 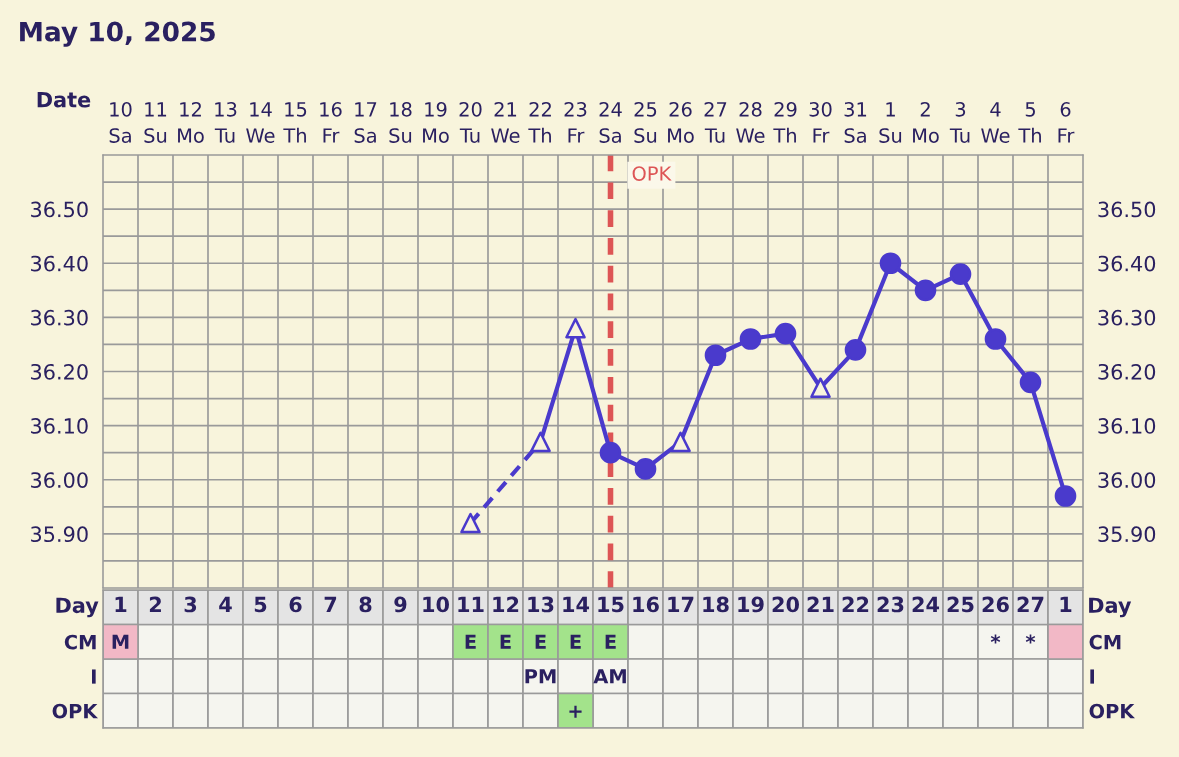 What do you see at coordinates (820, 604) in the screenshot?
I see `x-tick-label: 21` at bounding box center [820, 604].